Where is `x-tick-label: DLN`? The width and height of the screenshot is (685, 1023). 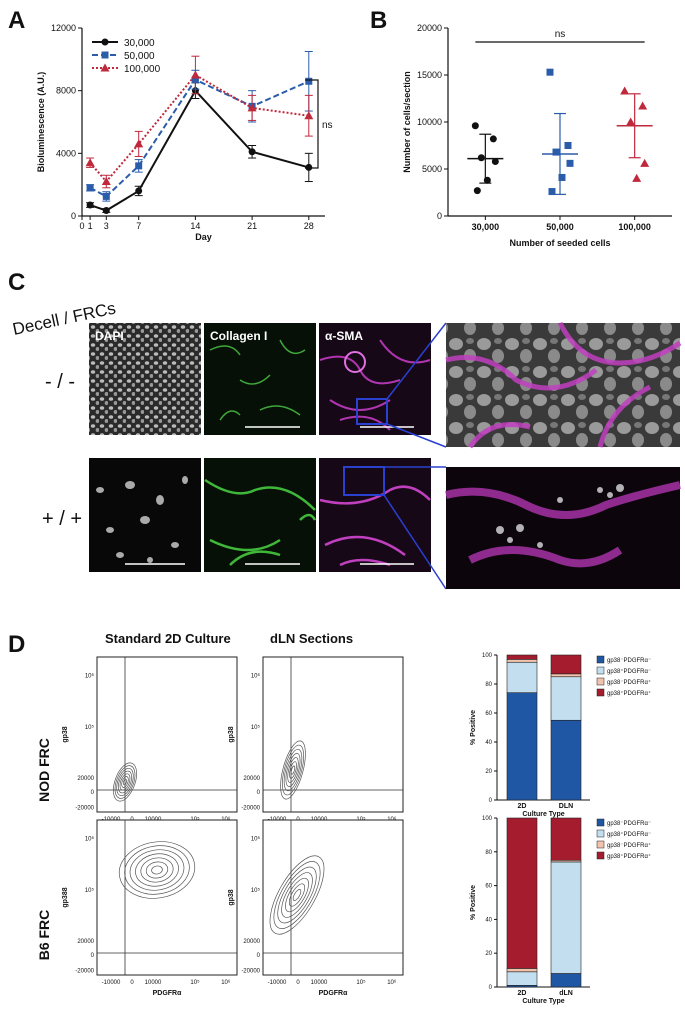
x-tick-label: DLN is located at coordinates (566, 806).